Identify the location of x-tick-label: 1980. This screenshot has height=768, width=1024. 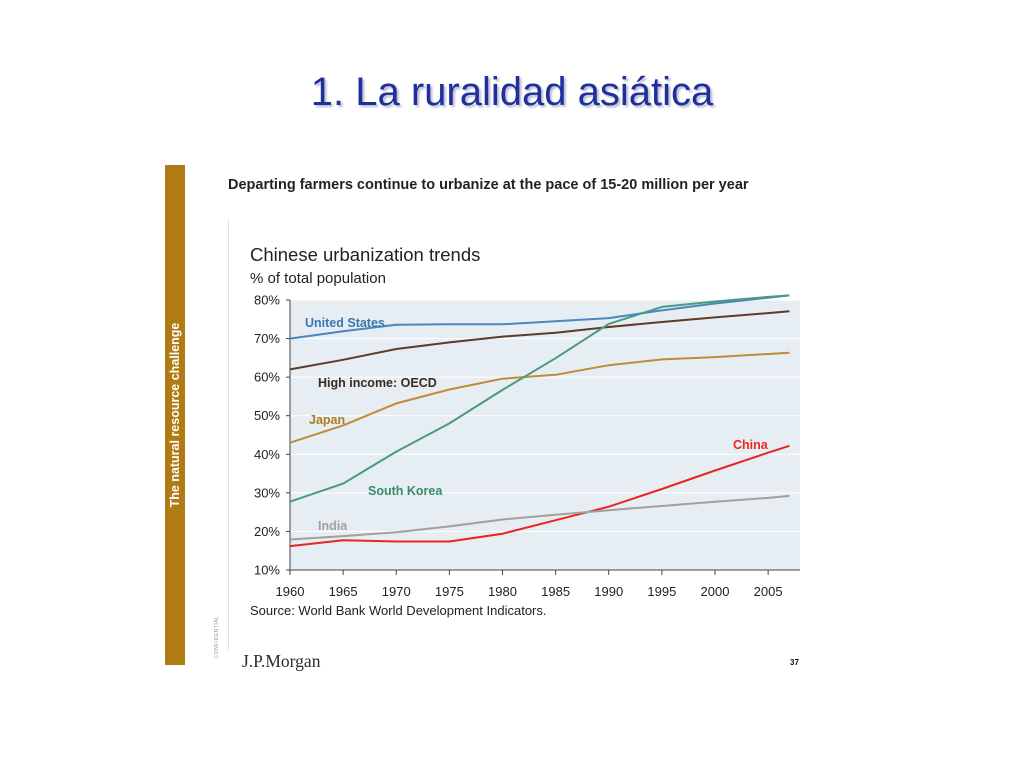
(502, 591).